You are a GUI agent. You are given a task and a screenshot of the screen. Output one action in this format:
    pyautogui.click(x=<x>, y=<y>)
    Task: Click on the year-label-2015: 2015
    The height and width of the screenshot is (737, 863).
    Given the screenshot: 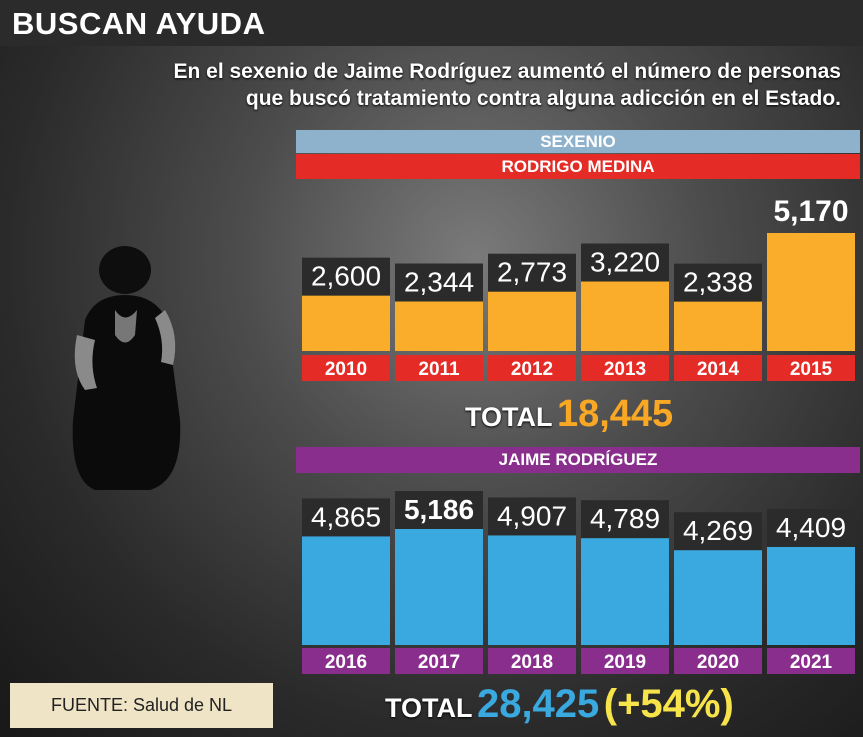 What is the action you would take?
    pyautogui.click(x=811, y=369)
    